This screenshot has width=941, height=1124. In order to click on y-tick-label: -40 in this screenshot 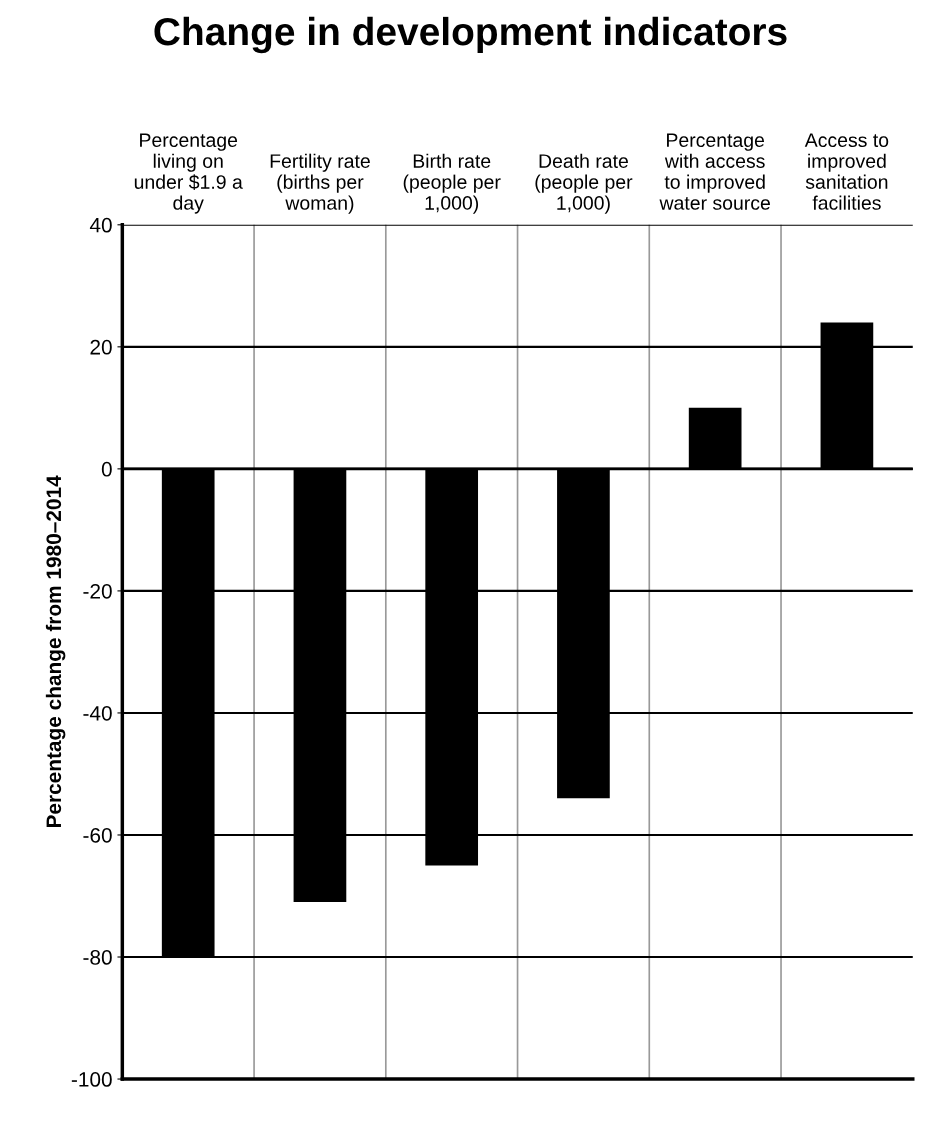, I will do `click(97, 713)`.